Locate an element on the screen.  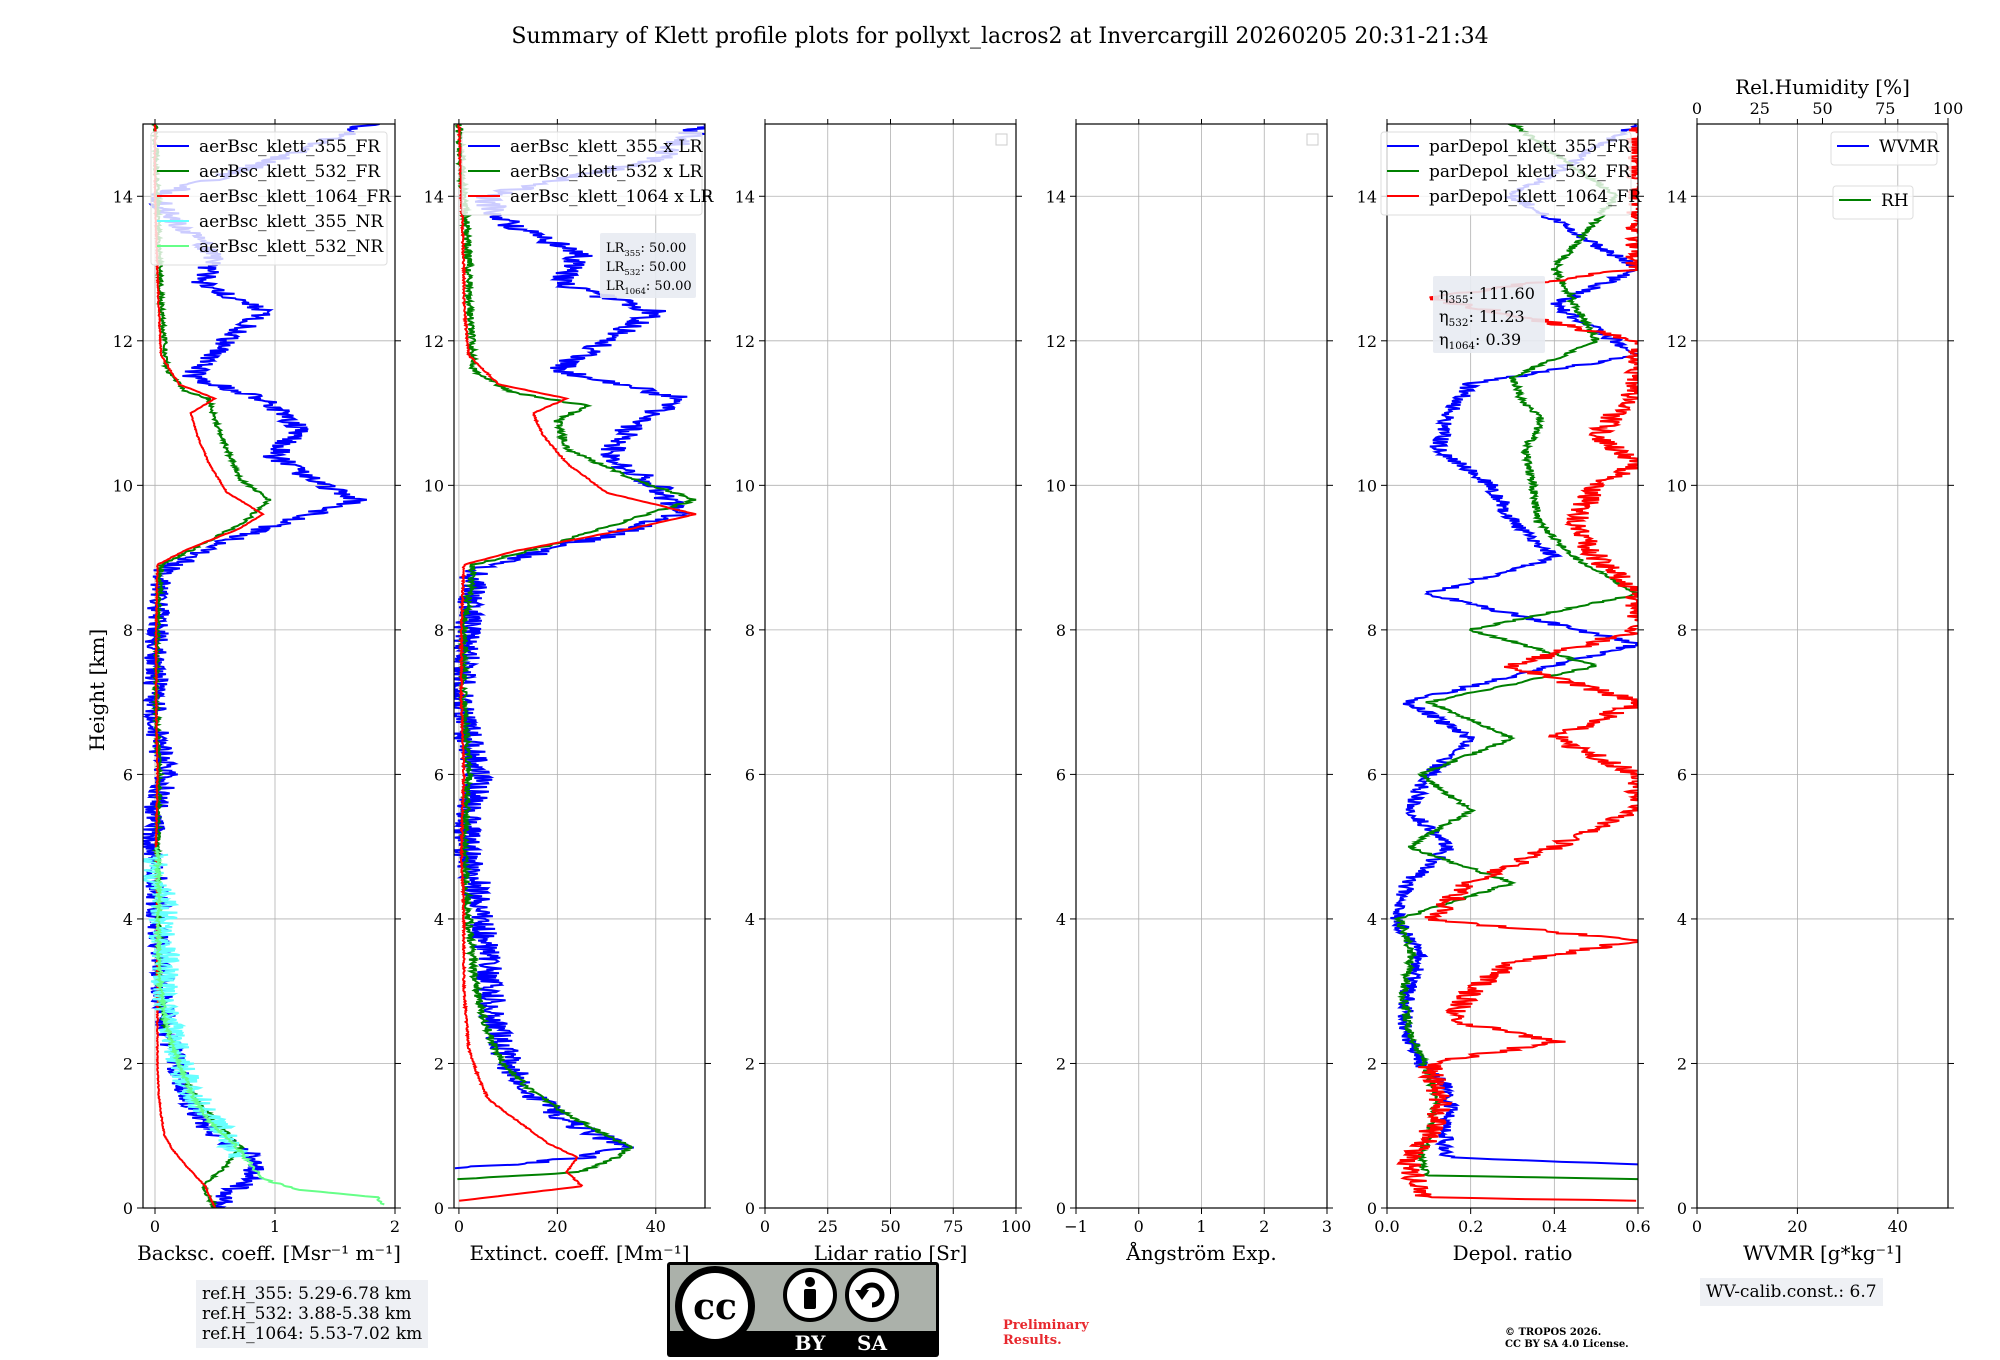
legend-backscatter is located at coordinates (269, 198).